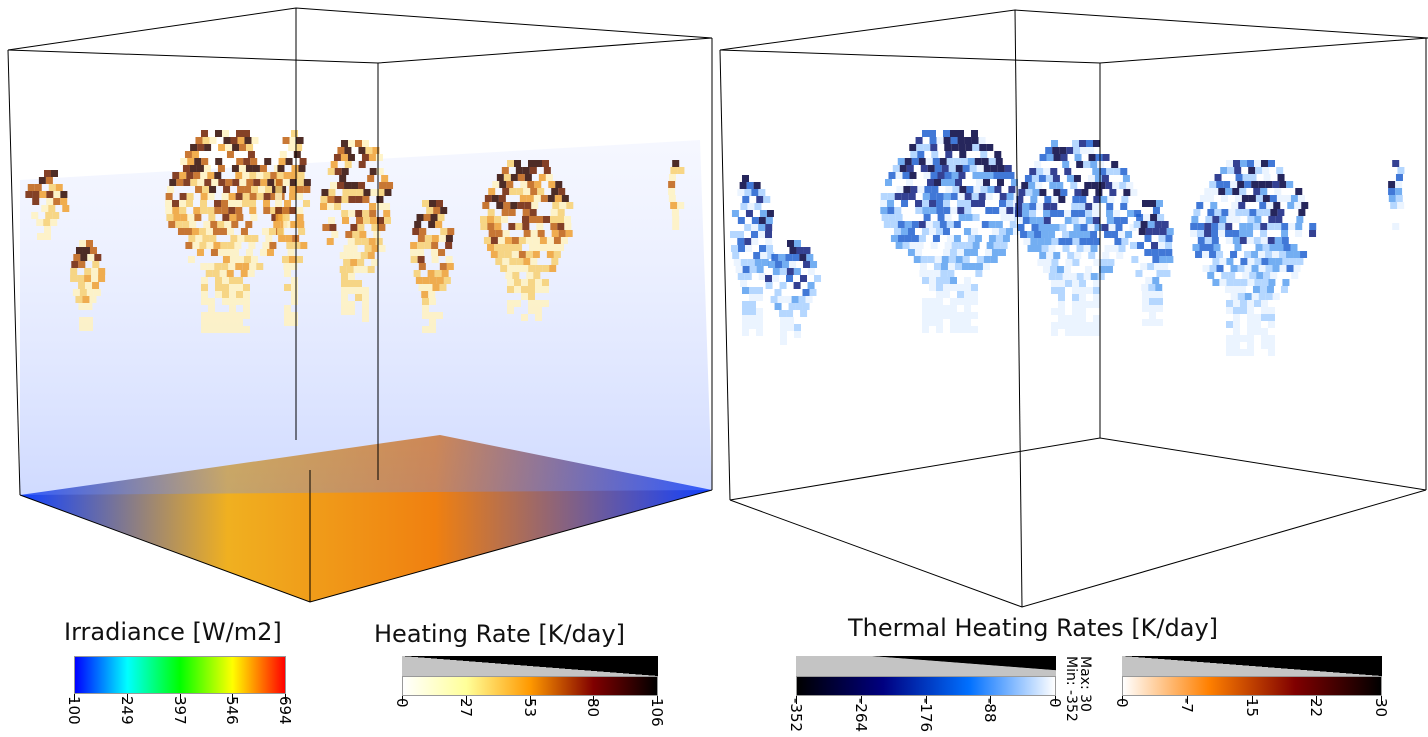 The image size is (1428, 737). What do you see at coordinates (1317, 700) in the screenshot?
I see `tick-mark` at bounding box center [1317, 700].